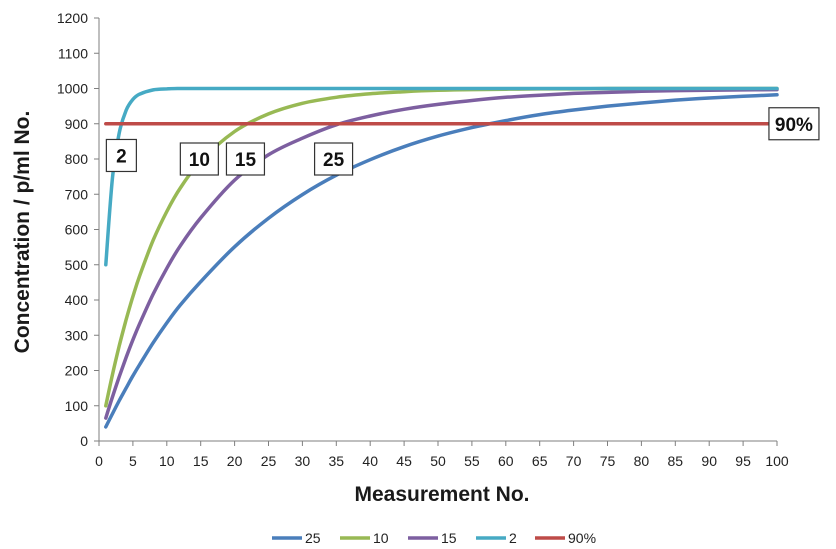  Describe the element at coordinates (337, 461) in the screenshot. I see `x-tick-label: 35` at that location.